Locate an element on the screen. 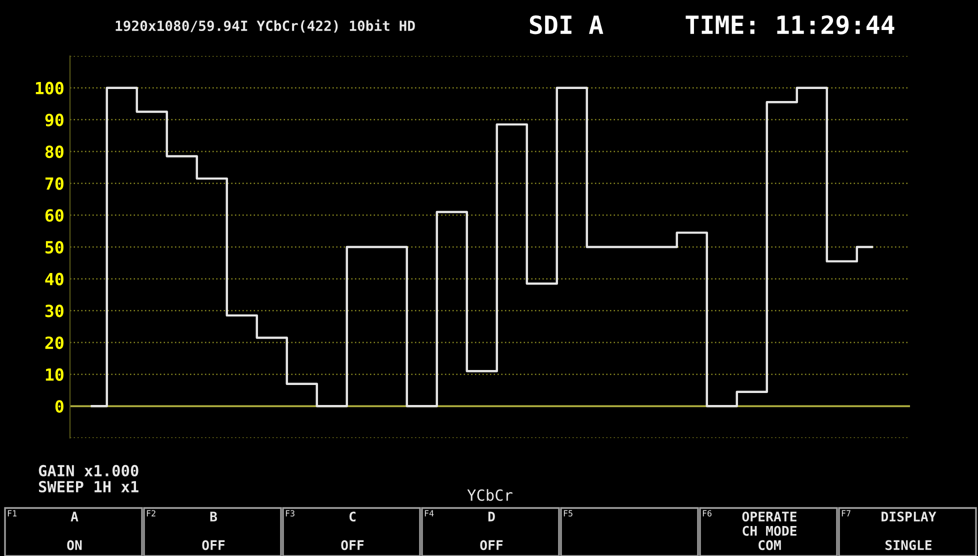  y-tick-label: 60 is located at coordinates (54, 215).